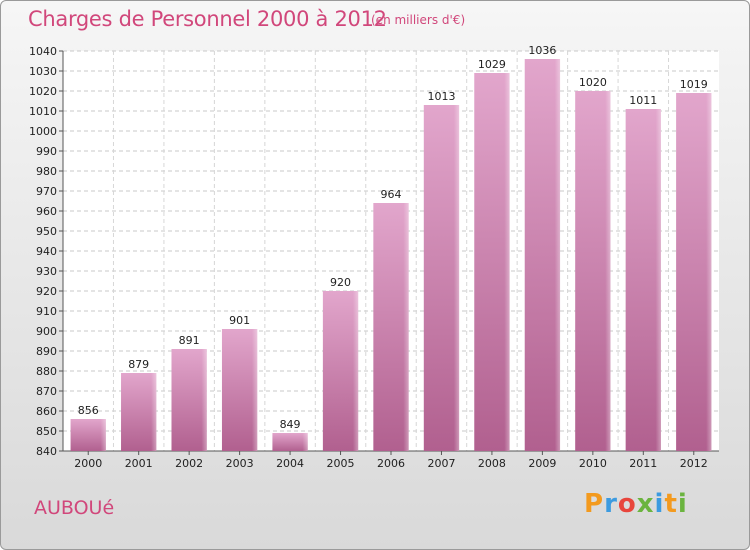 This screenshot has height=550, width=750. I want to click on y-tick-label: 990, so click(46, 151).